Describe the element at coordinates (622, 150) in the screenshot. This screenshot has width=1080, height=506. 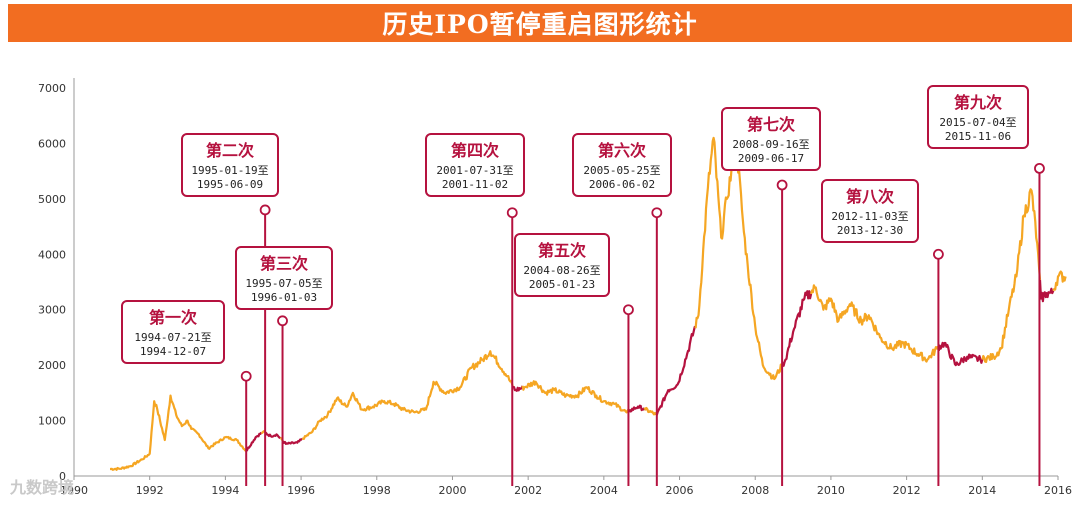
I see `pause-title: 第六次` at that location.